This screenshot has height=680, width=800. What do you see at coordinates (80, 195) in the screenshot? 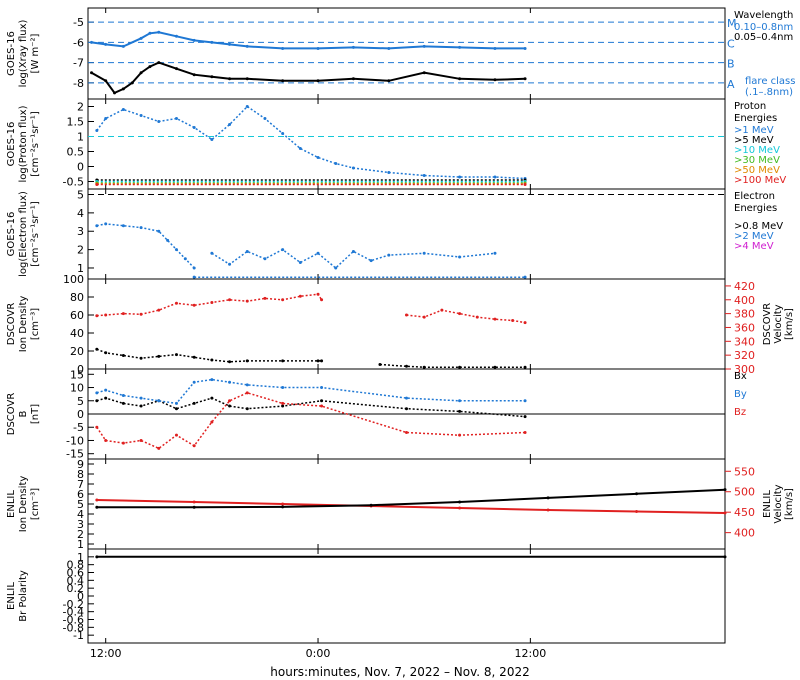
I see `electrons-y-tick-label: 5` at bounding box center [80, 195].